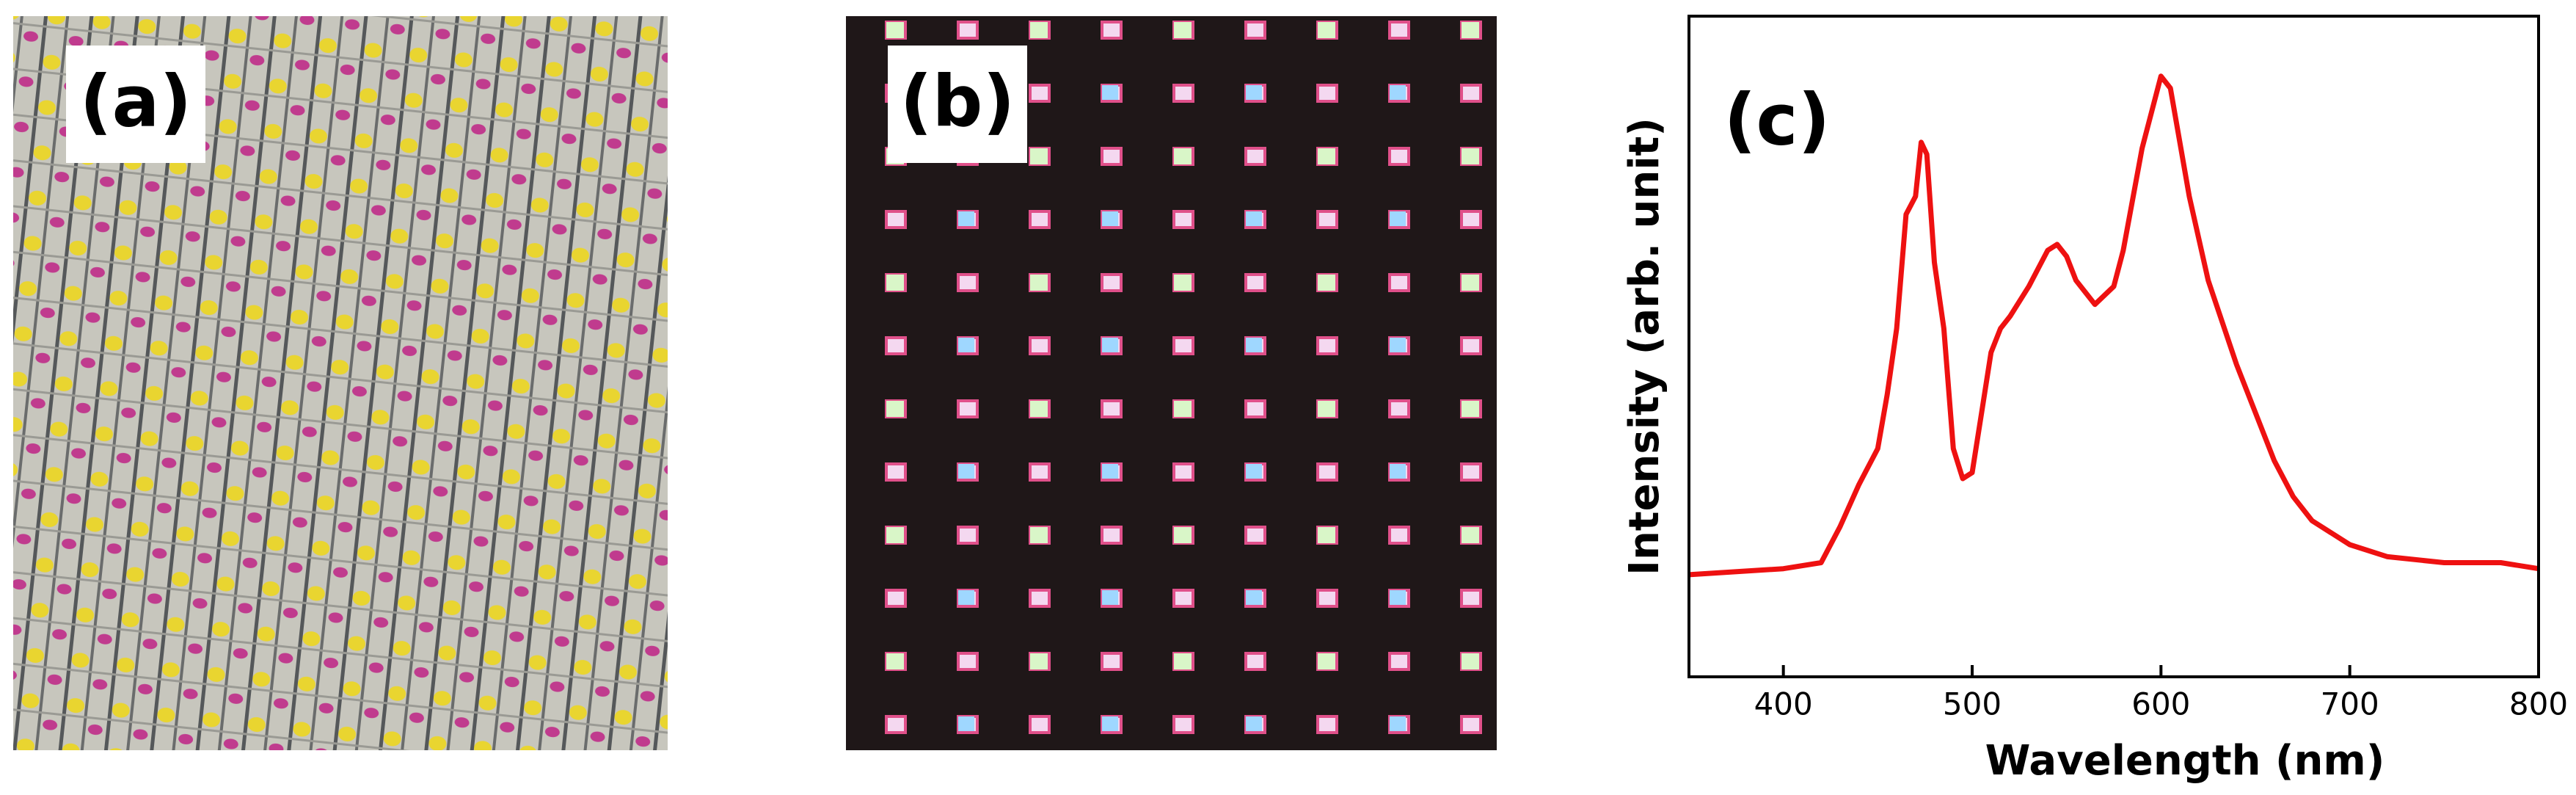 The width and height of the screenshot is (2576, 795). Describe the element at coordinates (2350, 704) in the screenshot. I see `x-tick-label: 700` at that location.